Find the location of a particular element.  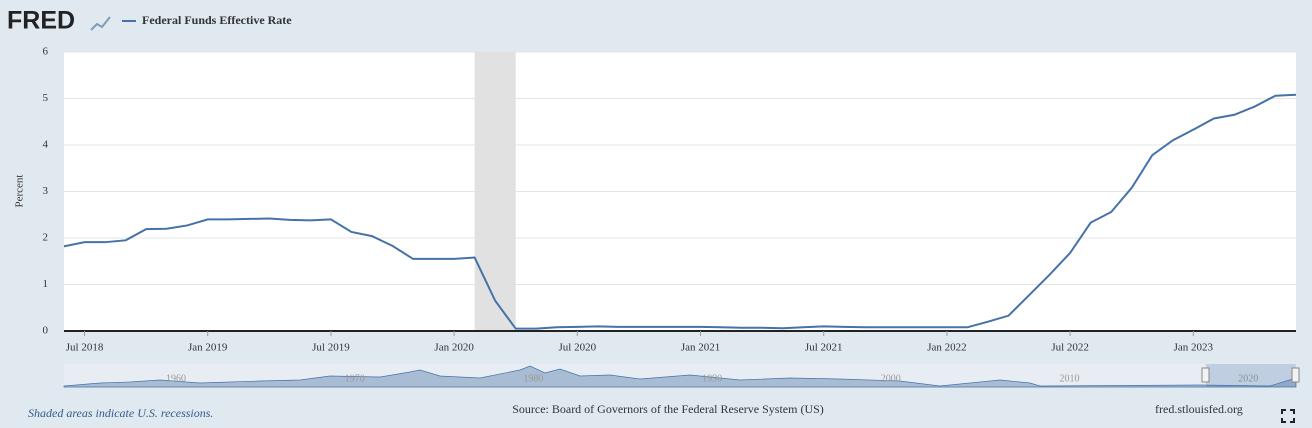

y-tick-label: 3 is located at coordinates (46, 191).